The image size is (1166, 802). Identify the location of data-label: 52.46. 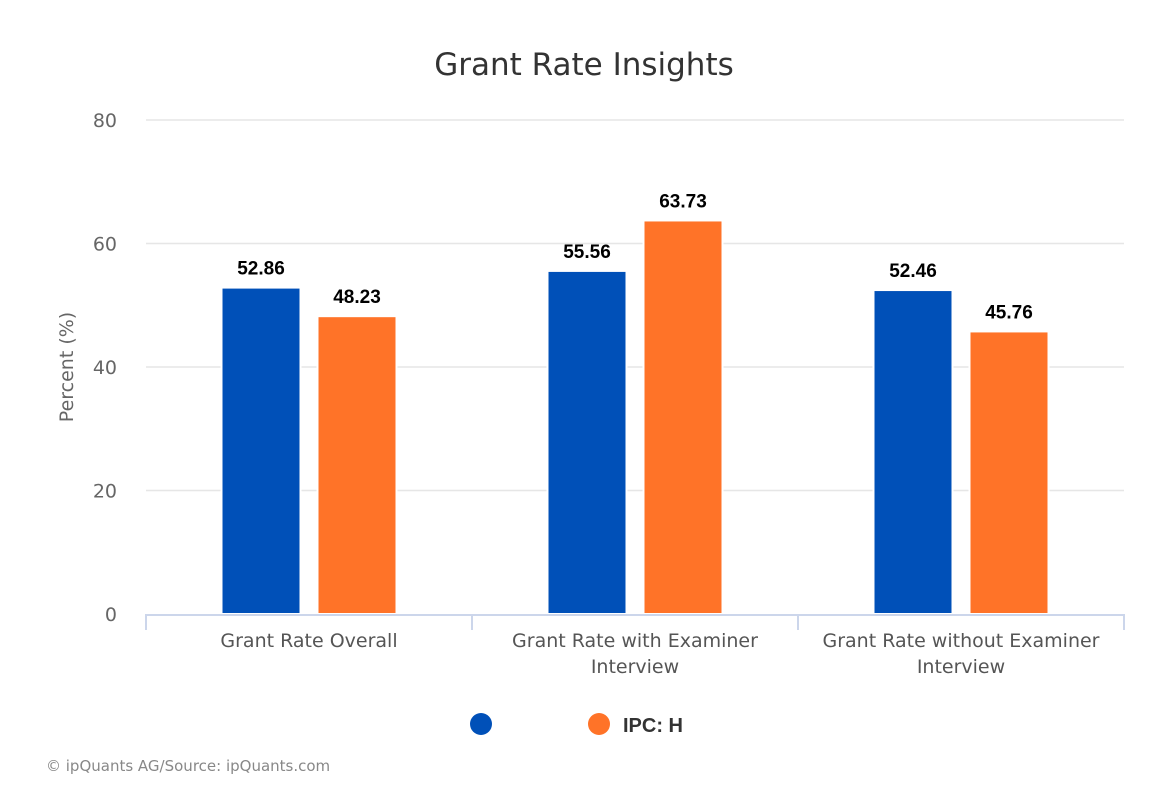
(913, 271).